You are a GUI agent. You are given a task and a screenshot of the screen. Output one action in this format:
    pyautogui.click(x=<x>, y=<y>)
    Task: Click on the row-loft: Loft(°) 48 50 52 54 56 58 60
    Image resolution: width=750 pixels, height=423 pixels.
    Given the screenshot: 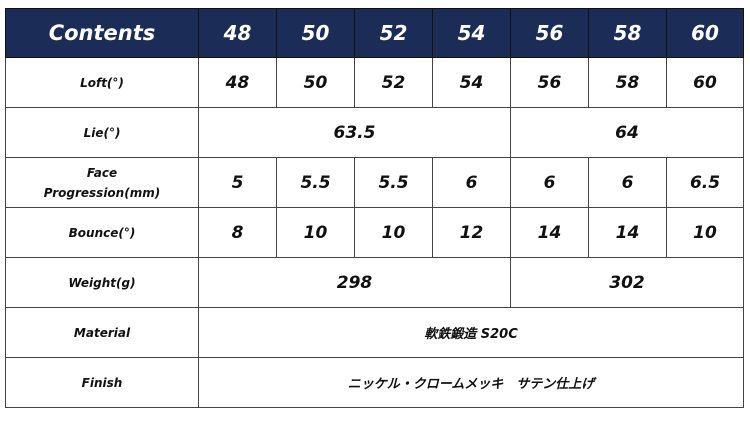 What is the action you would take?
    pyautogui.click(x=374, y=82)
    